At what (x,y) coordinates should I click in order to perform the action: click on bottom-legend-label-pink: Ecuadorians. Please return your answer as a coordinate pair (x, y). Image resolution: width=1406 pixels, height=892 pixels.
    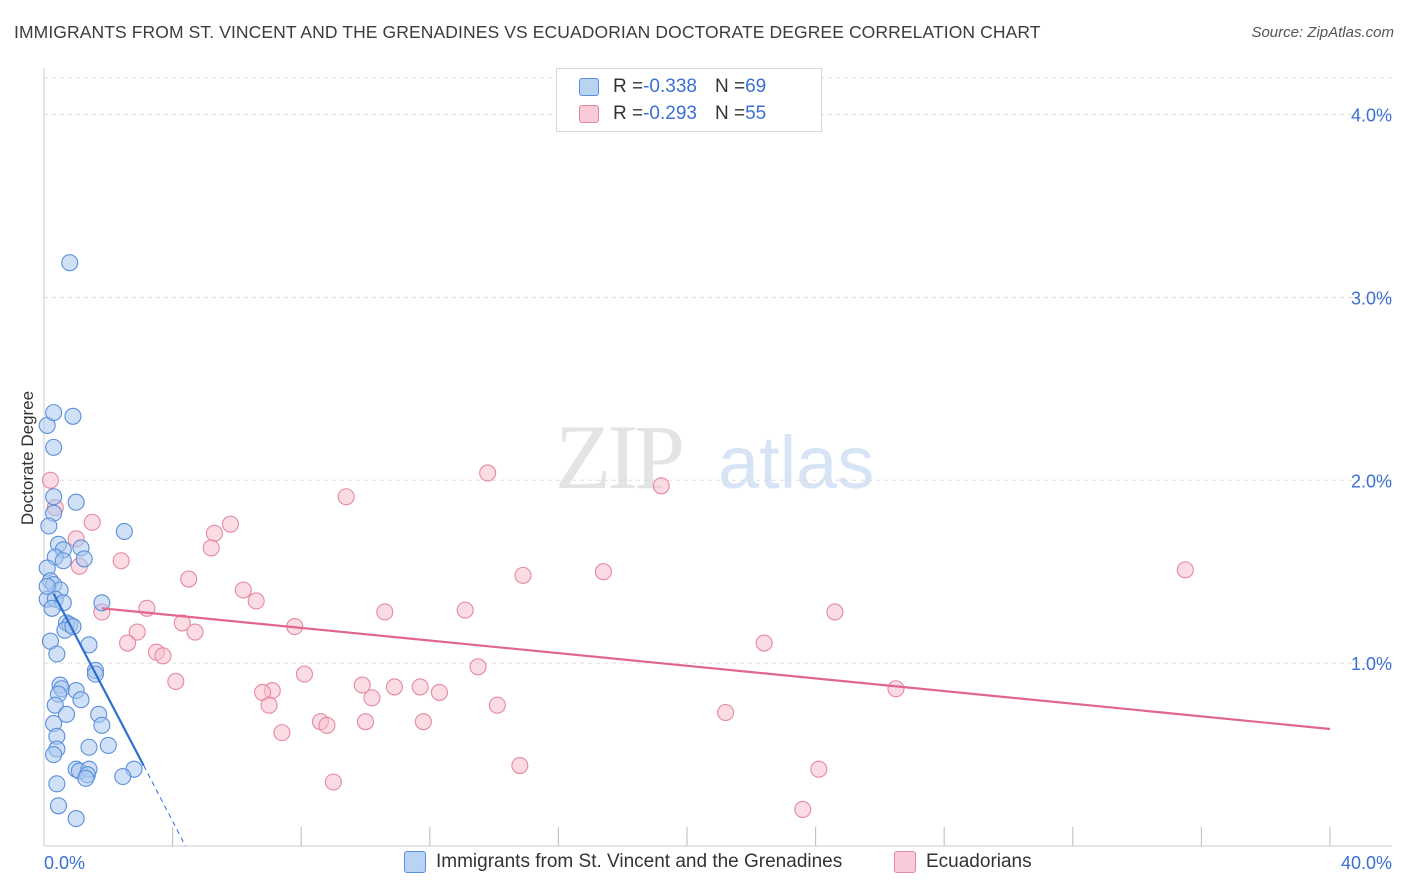
    Looking at the image, I should click on (979, 861).